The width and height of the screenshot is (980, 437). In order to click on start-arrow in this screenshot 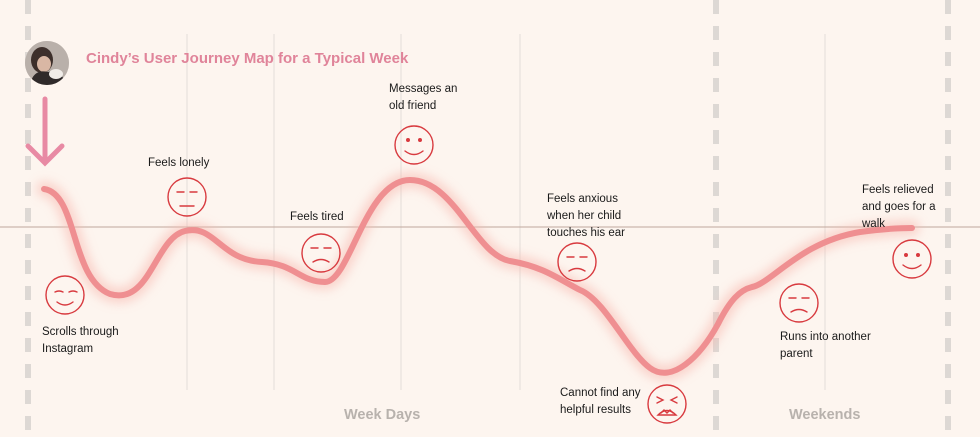, I will do `click(45, 131)`.